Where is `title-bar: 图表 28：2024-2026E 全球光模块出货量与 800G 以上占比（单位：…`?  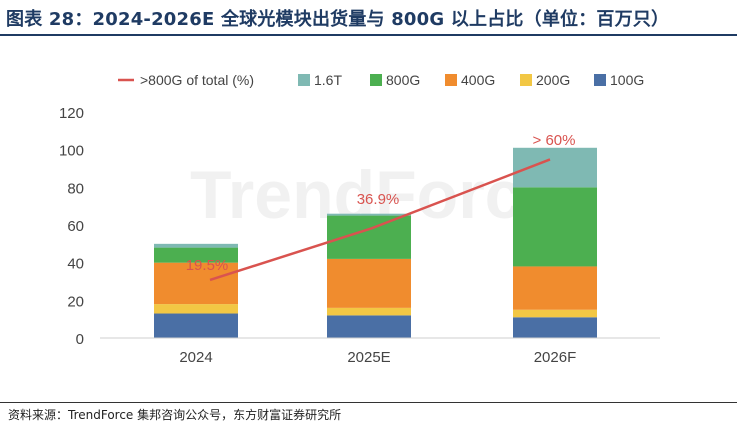 title-bar: 图表 28：2024-2026E 全球光模块出货量与 800G 以上占比（单位：… is located at coordinates (368, 18).